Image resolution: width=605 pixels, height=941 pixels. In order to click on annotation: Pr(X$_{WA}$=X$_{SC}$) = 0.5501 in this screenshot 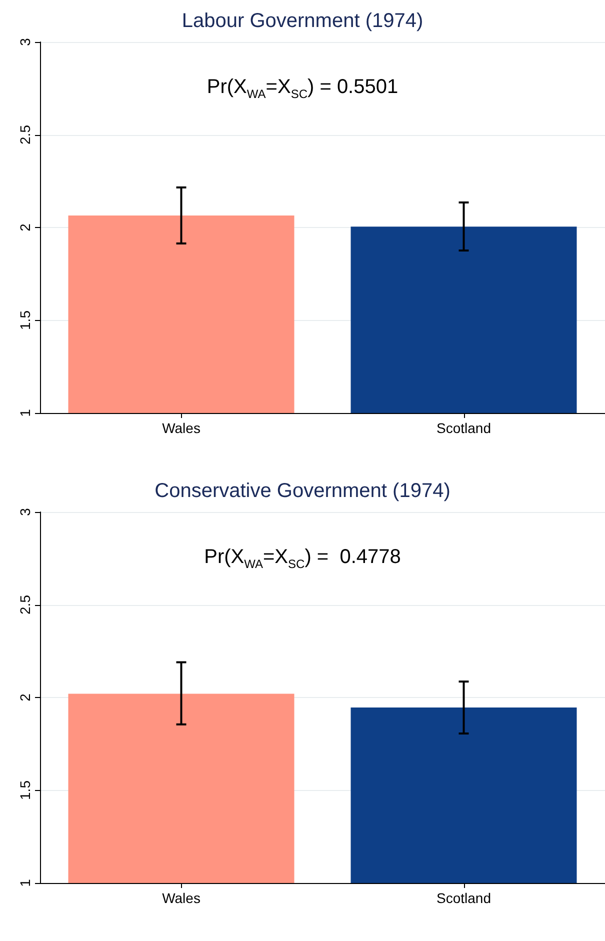, I will do `click(303, 88)`.